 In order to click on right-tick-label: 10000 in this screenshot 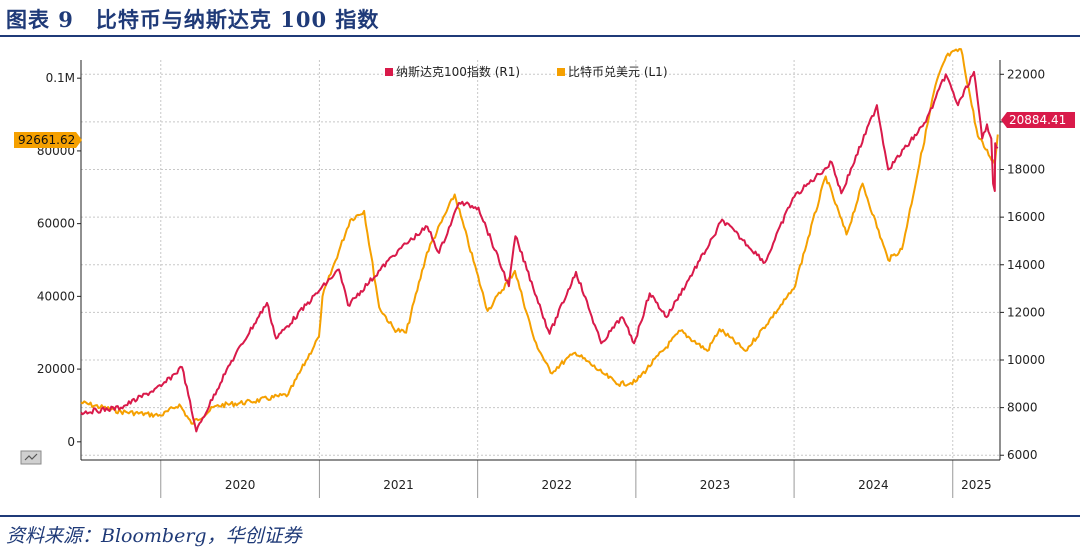, I will do `click(1026, 360)`.